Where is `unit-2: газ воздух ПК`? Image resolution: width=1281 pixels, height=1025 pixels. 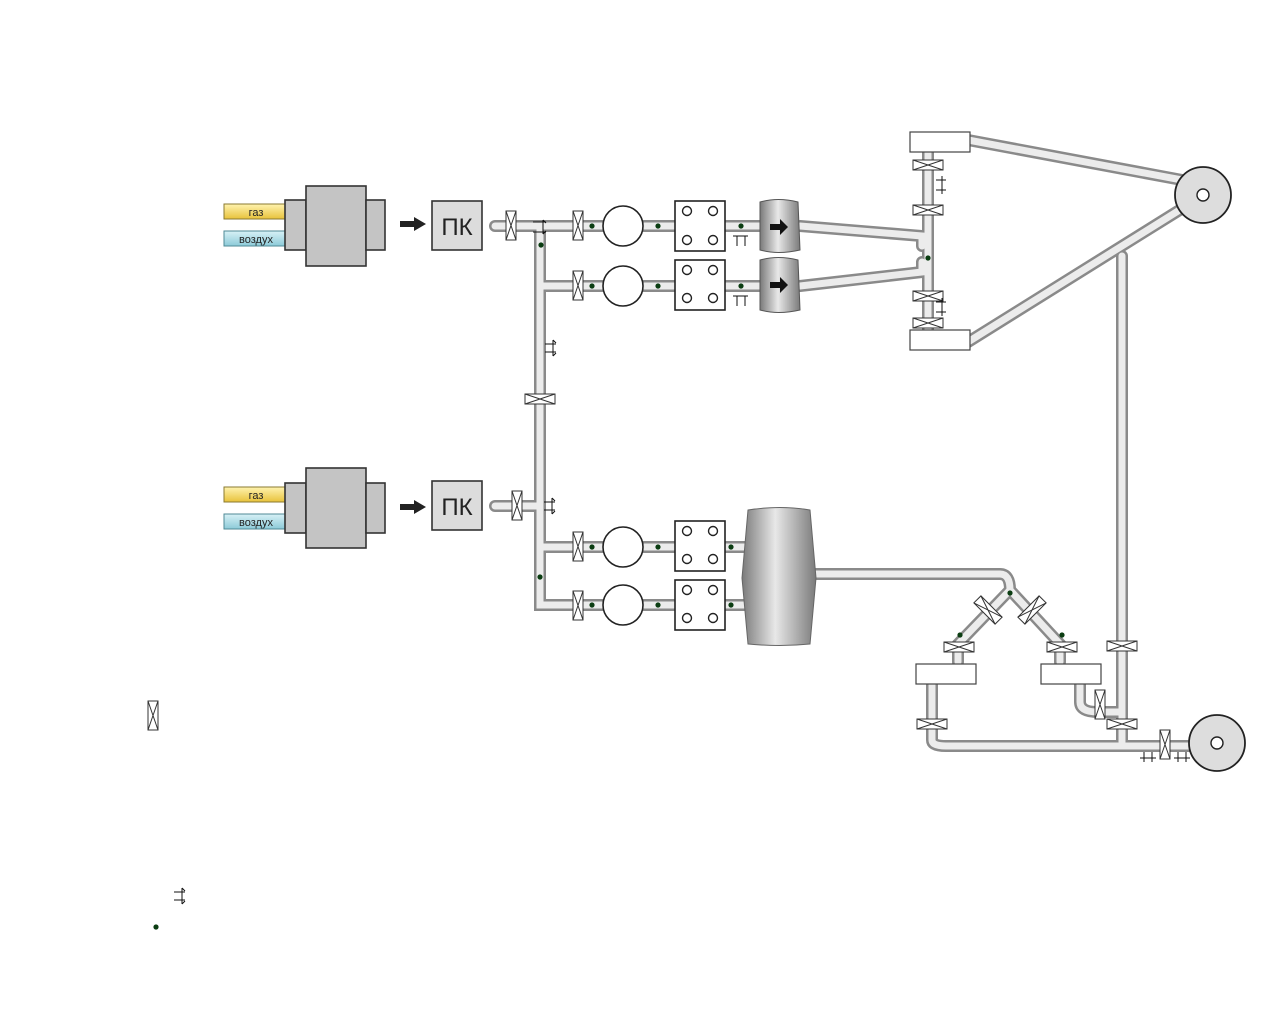 unit-2: газ воздух ПК is located at coordinates (353, 508).